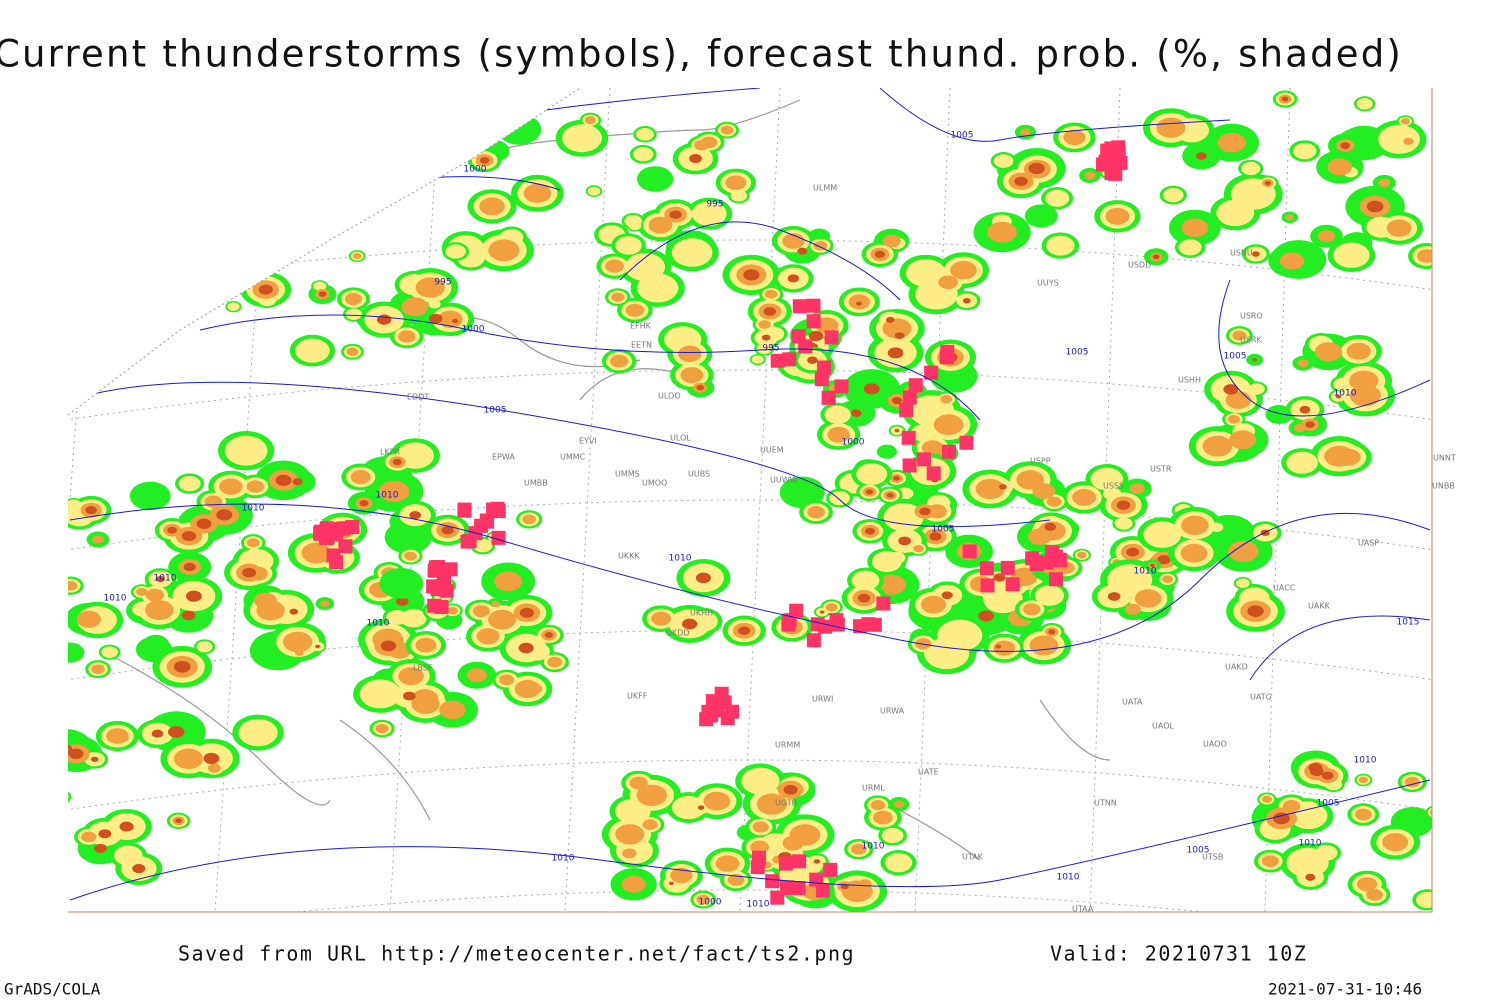 The width and height of the screenshot is (1500, 1000). I want to click on isobar-label: 1005, so click(1198, 851).